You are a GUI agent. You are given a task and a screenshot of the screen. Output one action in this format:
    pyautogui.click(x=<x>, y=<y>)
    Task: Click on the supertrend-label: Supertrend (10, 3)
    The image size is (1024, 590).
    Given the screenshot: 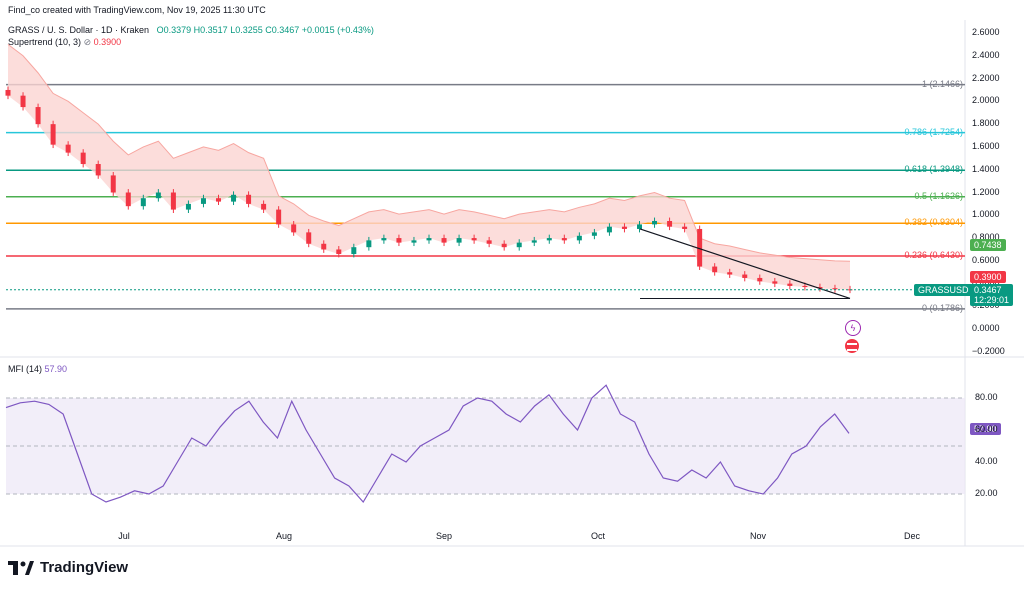 What is the action you would take?
    pyautogui.click(x=45, y=42)
    